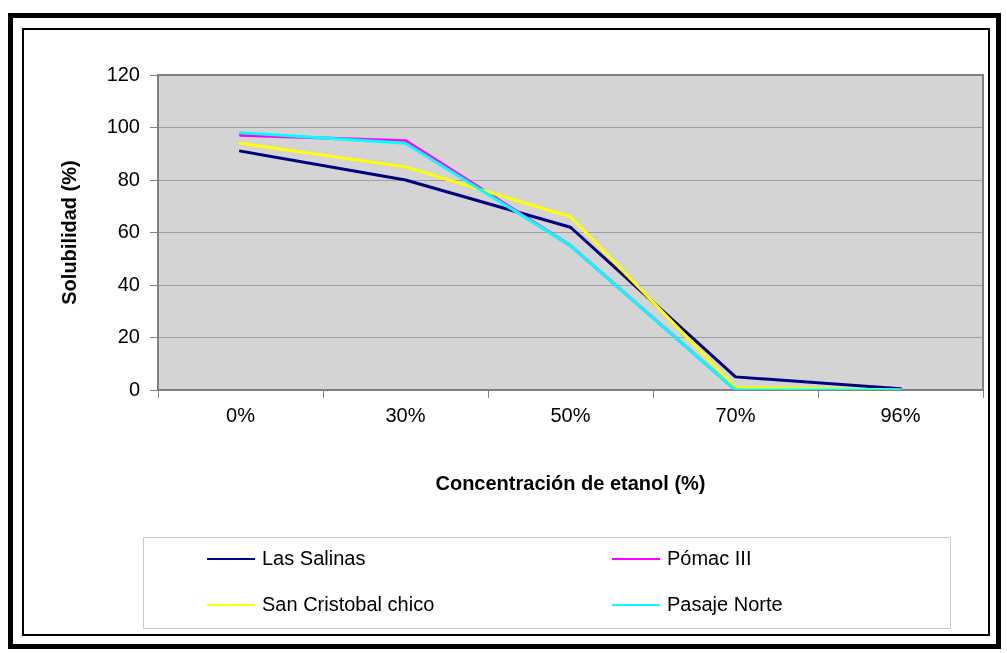 The height and width of the screenshot is (653, 1007). I want to click on y-tick-label: 40, so click(128, 283).